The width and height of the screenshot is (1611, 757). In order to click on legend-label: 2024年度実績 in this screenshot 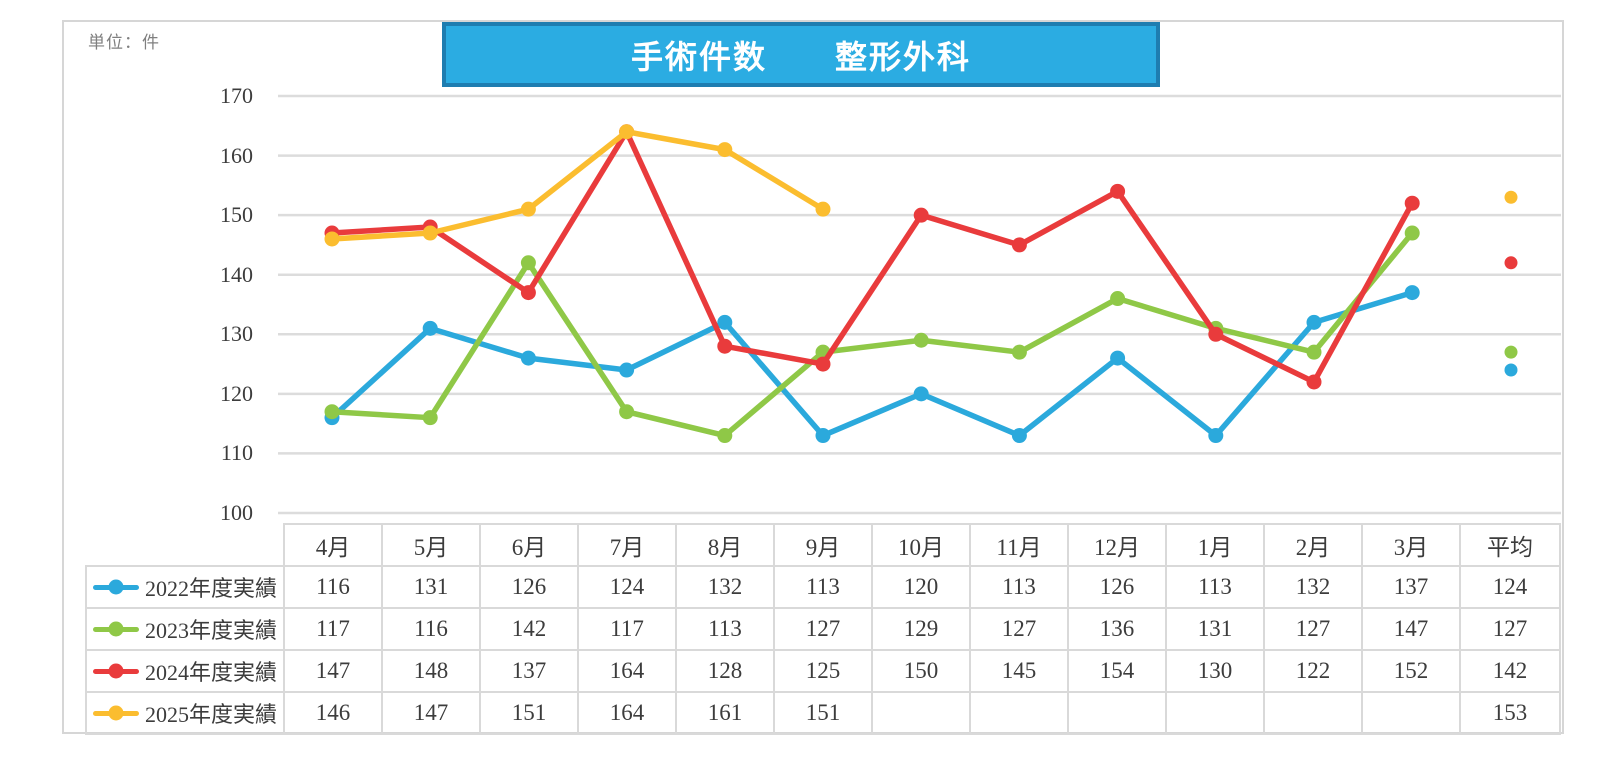, I will do `click(211, 672)`.